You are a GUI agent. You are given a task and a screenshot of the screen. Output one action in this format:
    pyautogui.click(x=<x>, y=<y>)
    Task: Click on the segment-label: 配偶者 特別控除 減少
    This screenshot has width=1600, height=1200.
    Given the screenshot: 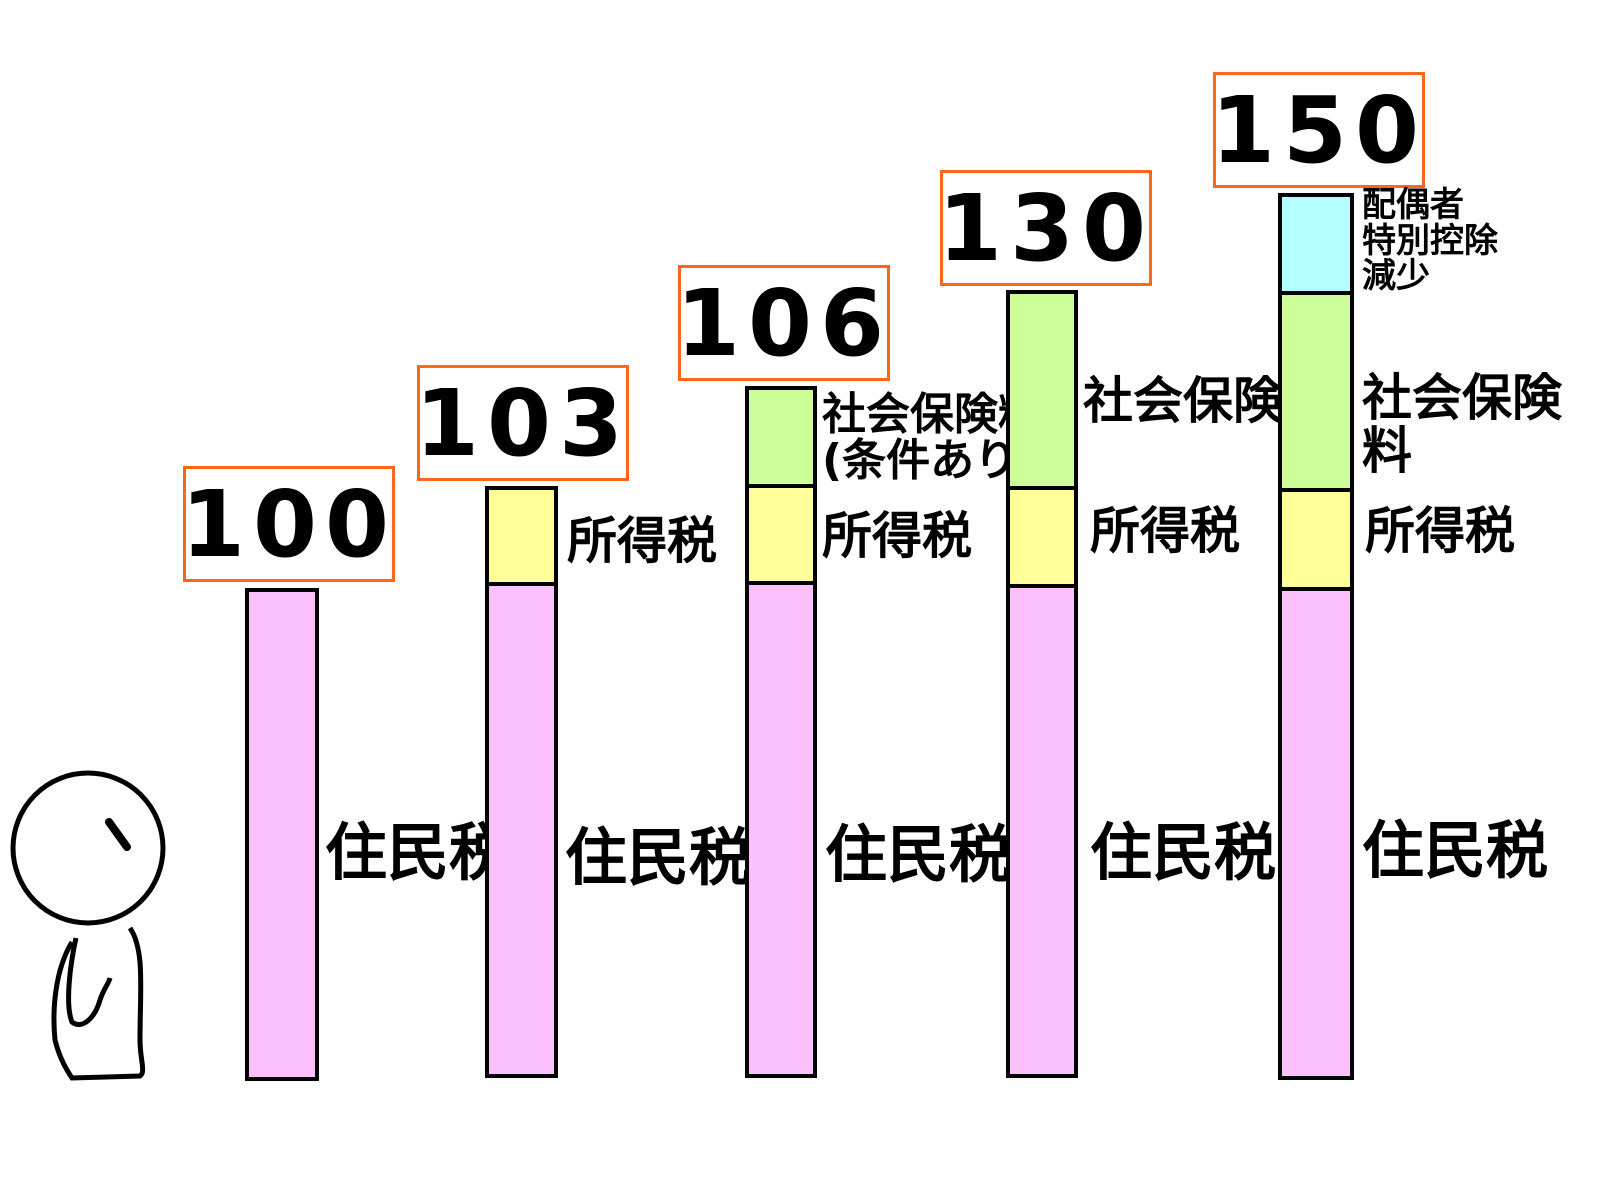 What is the action you would take?
    pyautogui.click(x=1430, y=241)
    